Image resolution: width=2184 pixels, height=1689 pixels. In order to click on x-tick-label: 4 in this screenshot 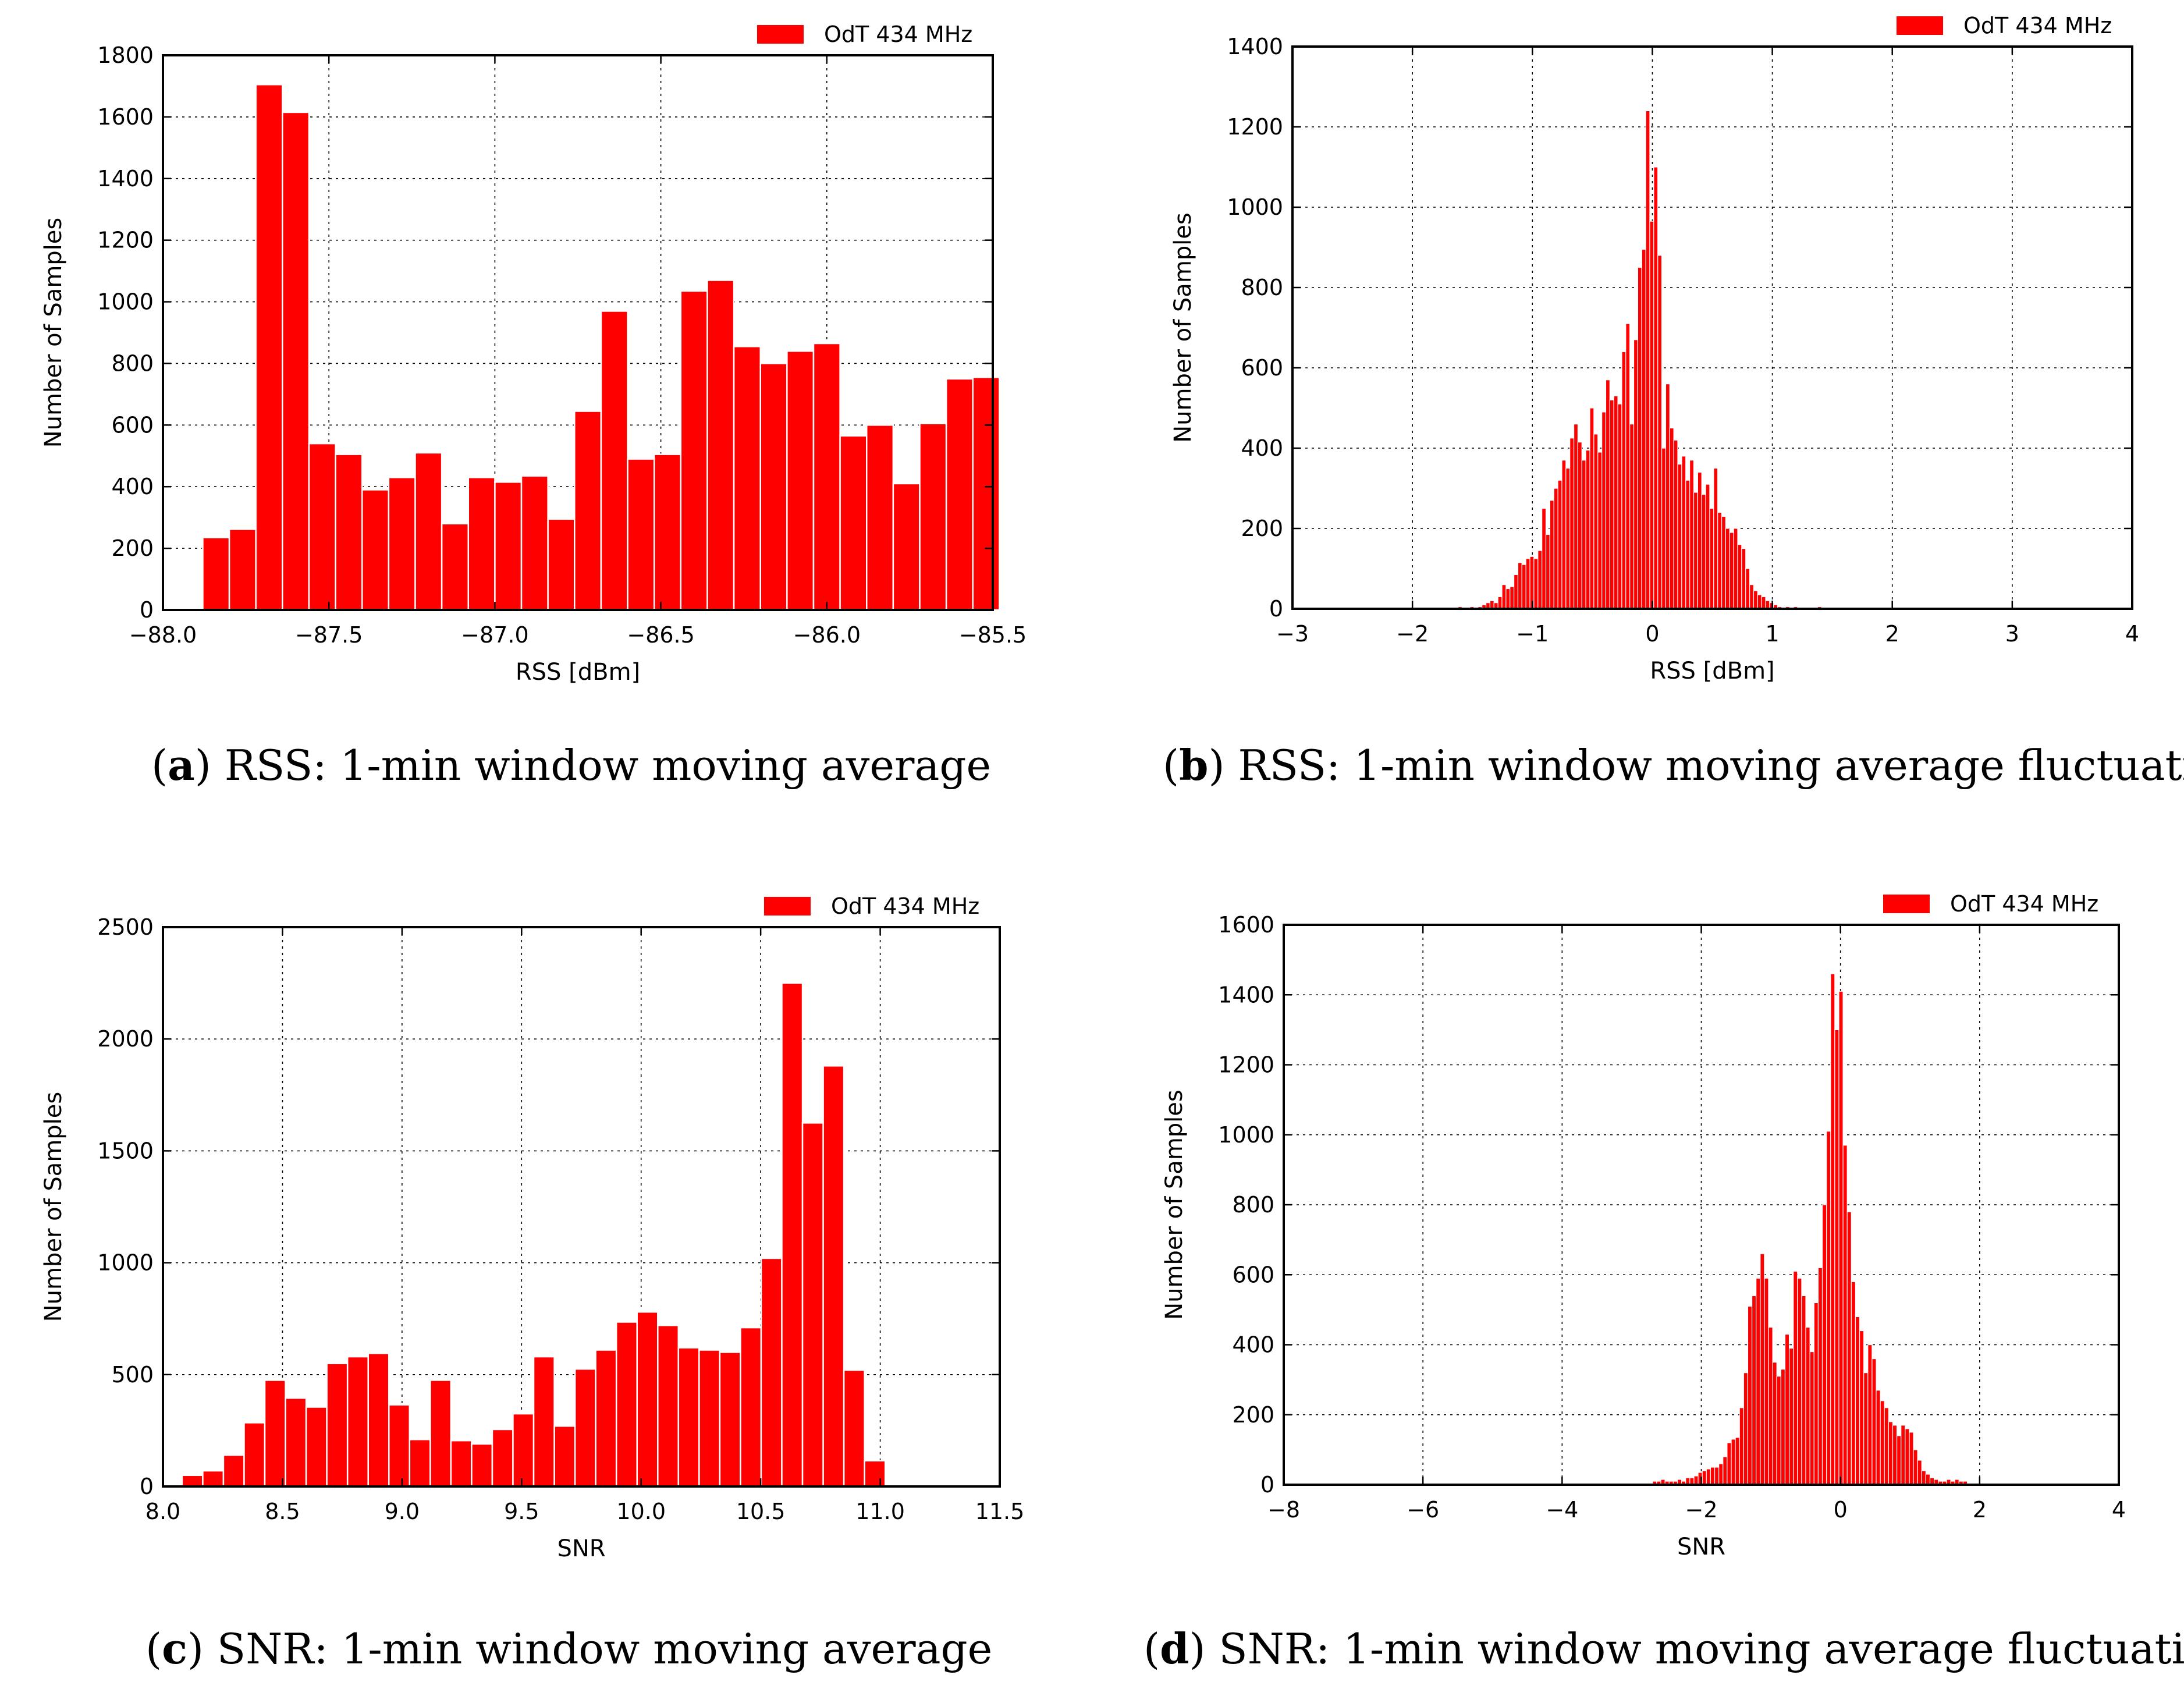, I will do `click(2119, 1510)`.